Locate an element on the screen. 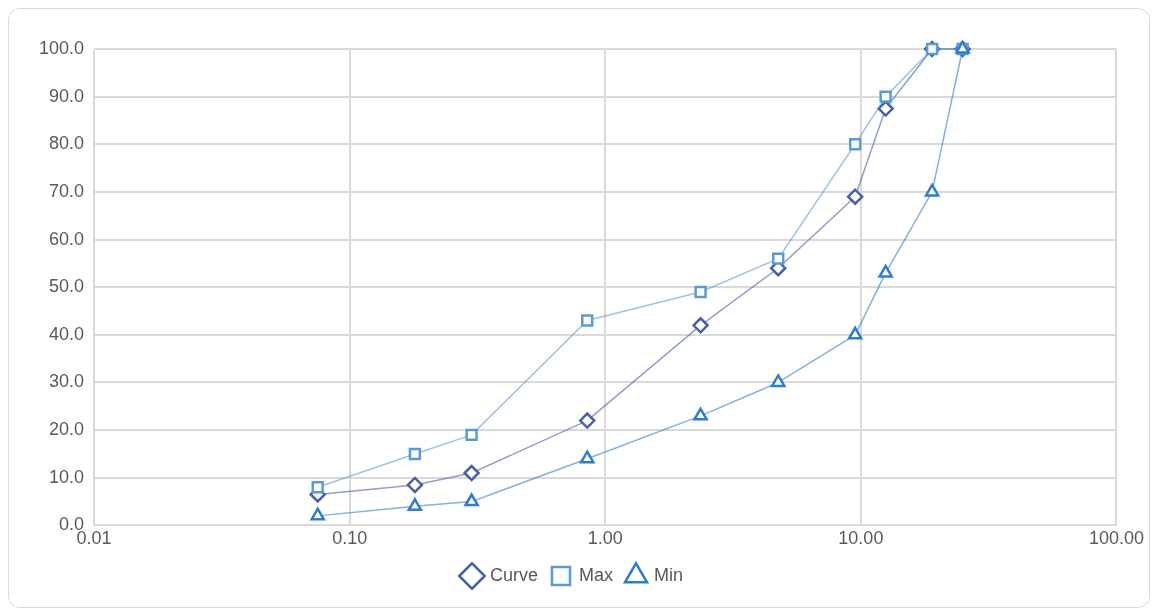 The height and width of the screenshot is (615, 1158). y-tick-label: 100.0 is located at coordinates (62, 47).